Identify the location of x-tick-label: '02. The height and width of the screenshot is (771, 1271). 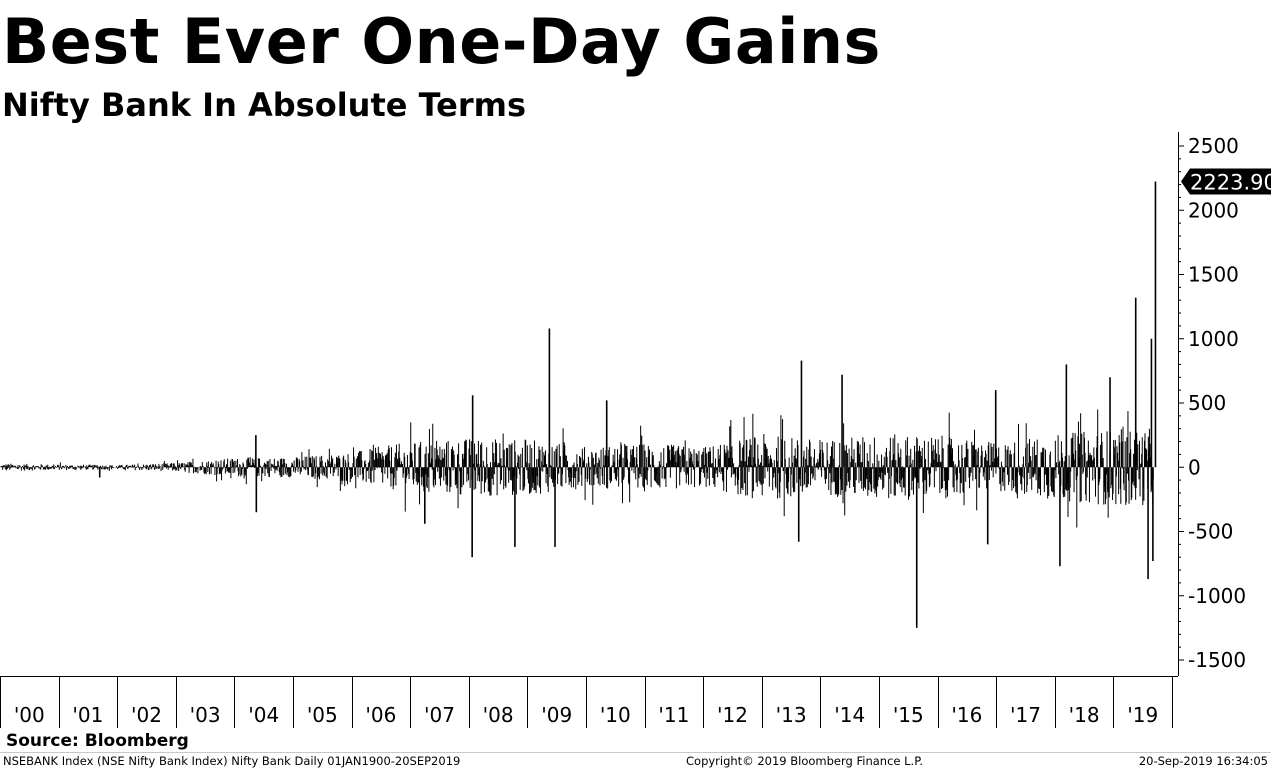
(146, 715).